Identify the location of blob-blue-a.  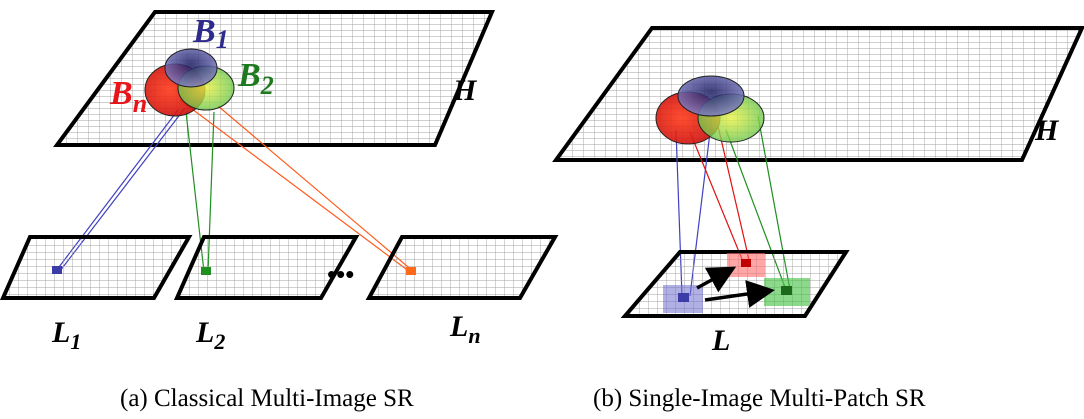
(191, 68).